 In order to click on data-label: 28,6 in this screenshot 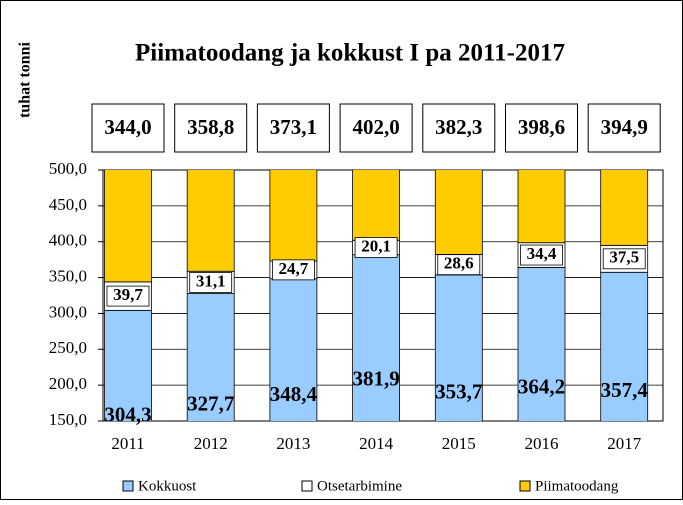, I will do `click(459, 263)`.